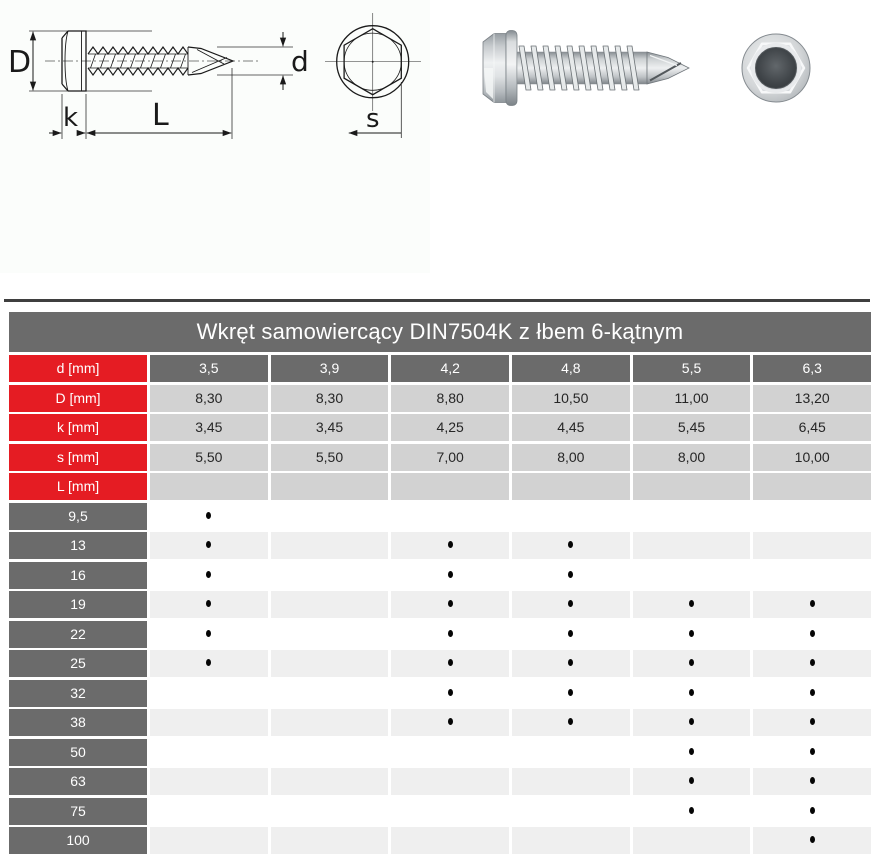 This screenshot has height=866, width=879. What do you see at coordinates (812, 427) in the screenshot?
I see `spec-value-cell: 6,45` at bounding box center [812, 427].